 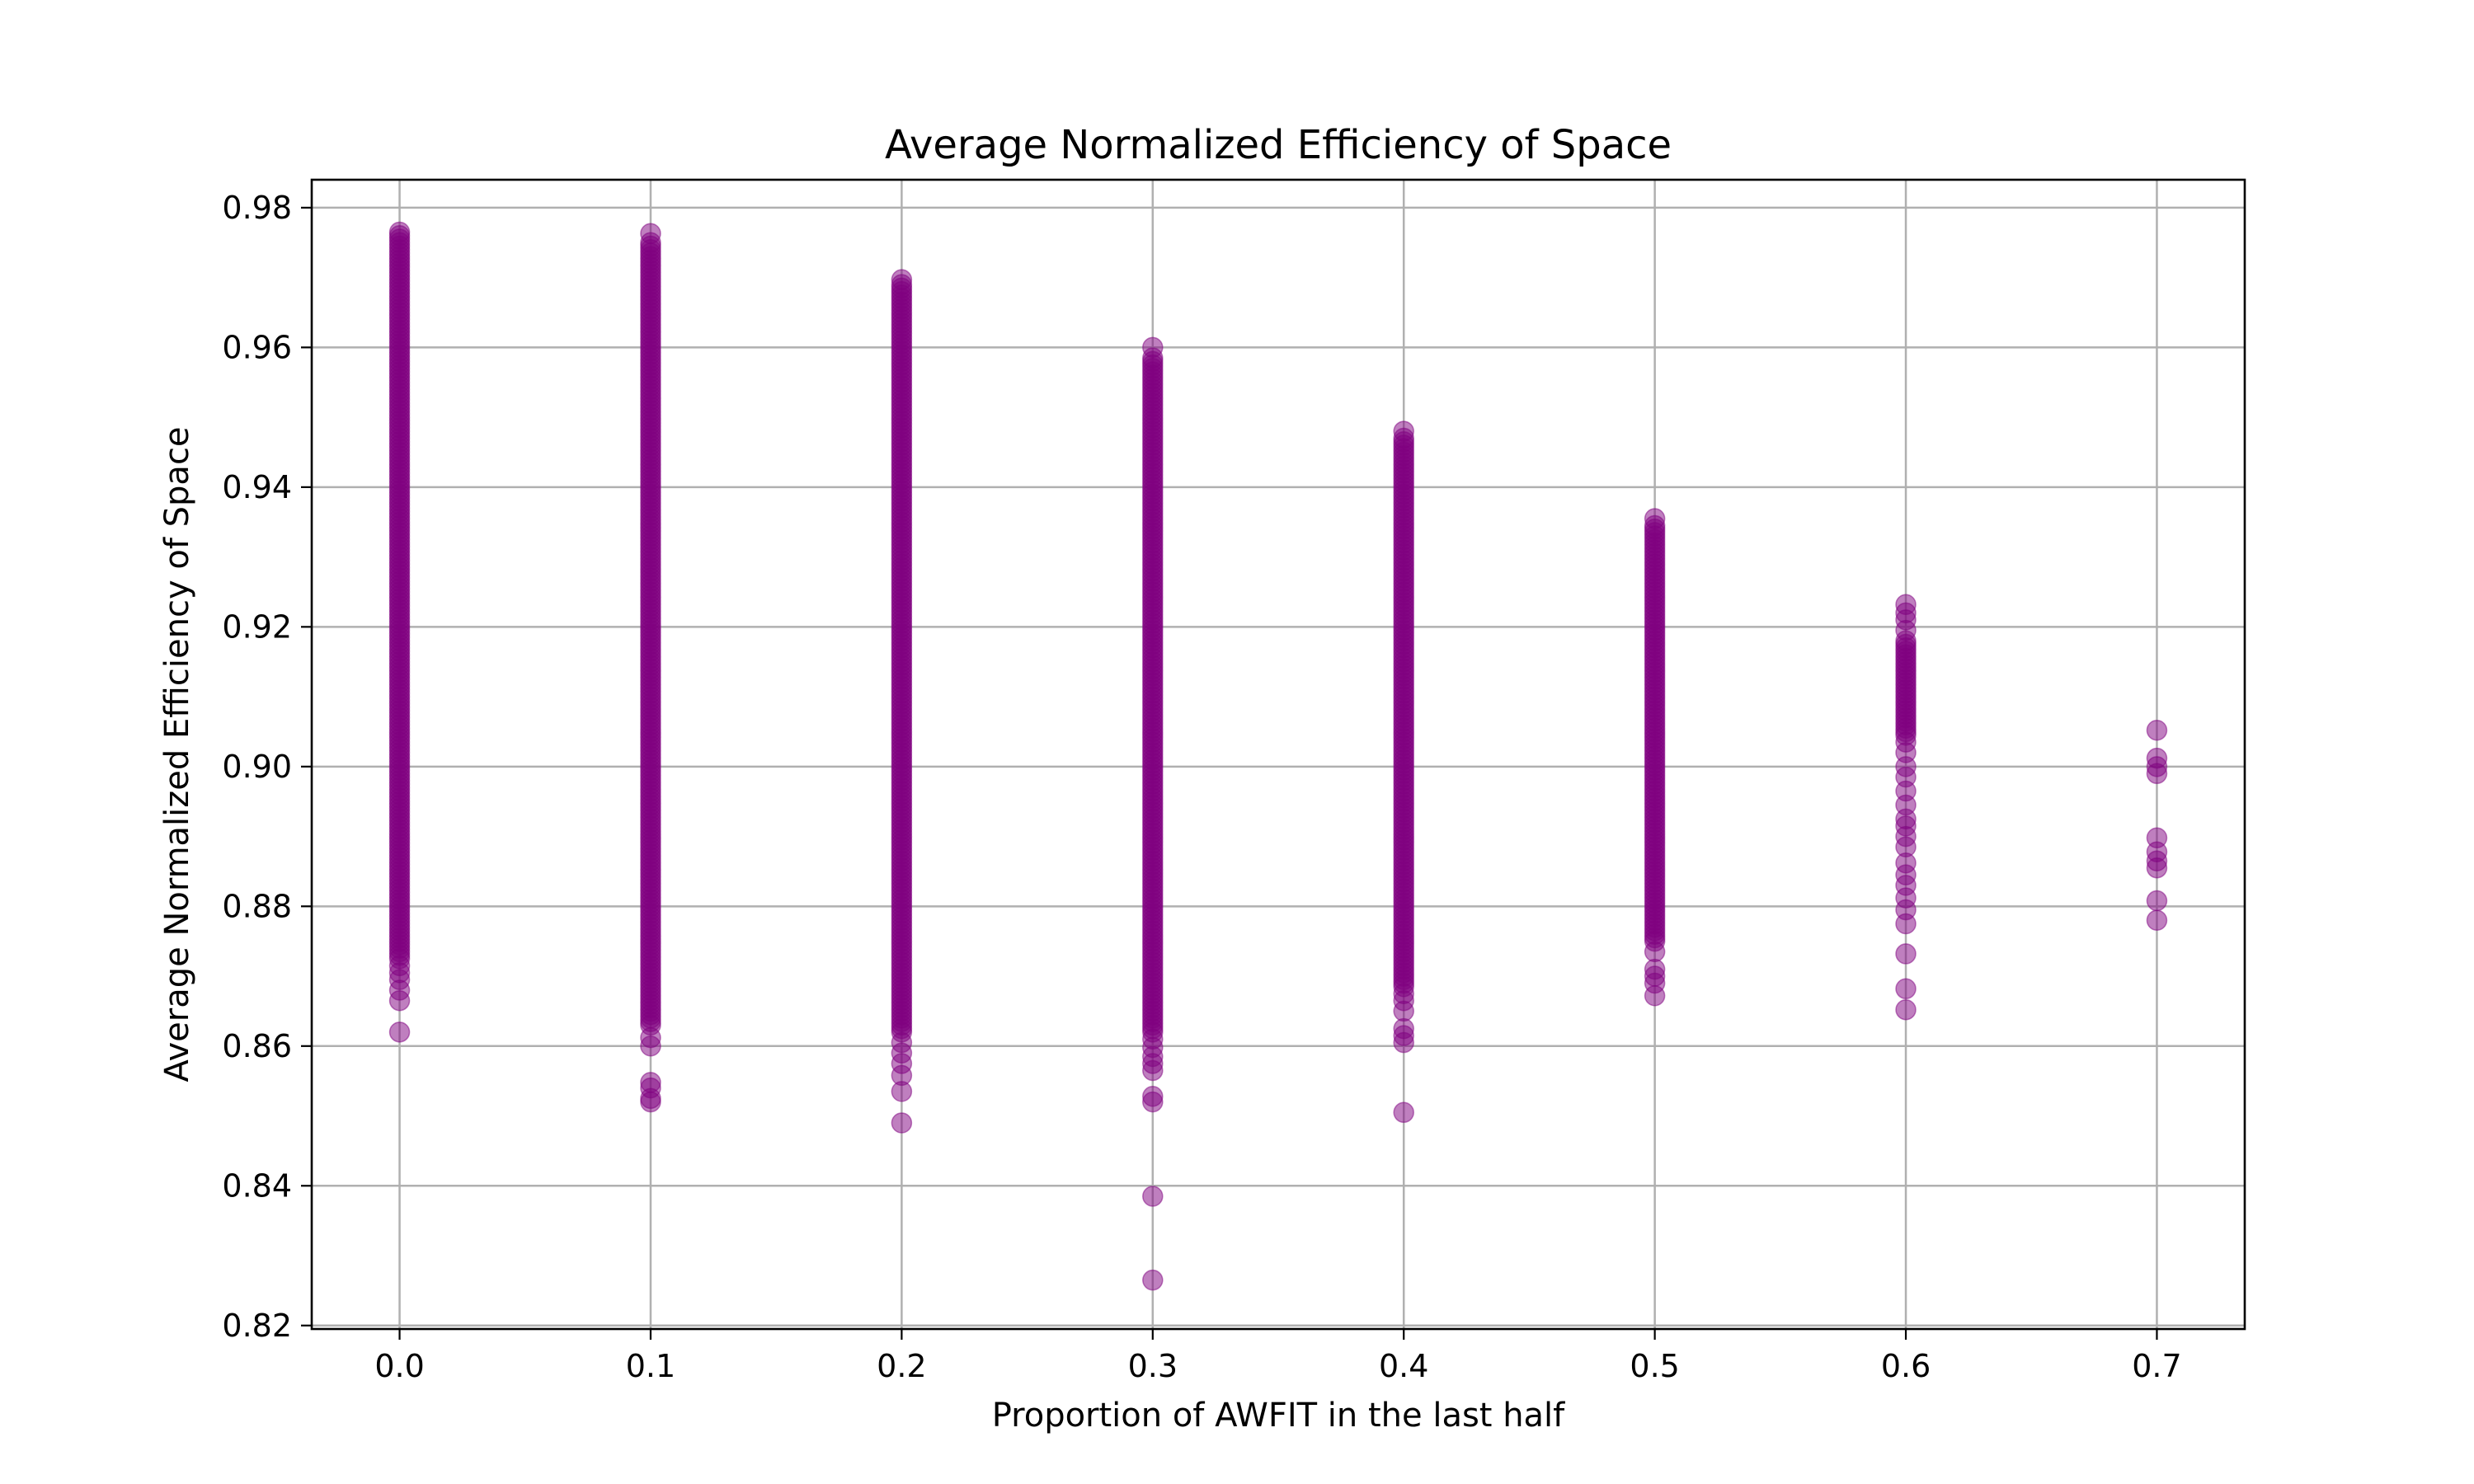 What do you see at coordinates (257, 767) in the screenshot?
I see `y-tick-label: 0.90` at bounding box center [257, 767].